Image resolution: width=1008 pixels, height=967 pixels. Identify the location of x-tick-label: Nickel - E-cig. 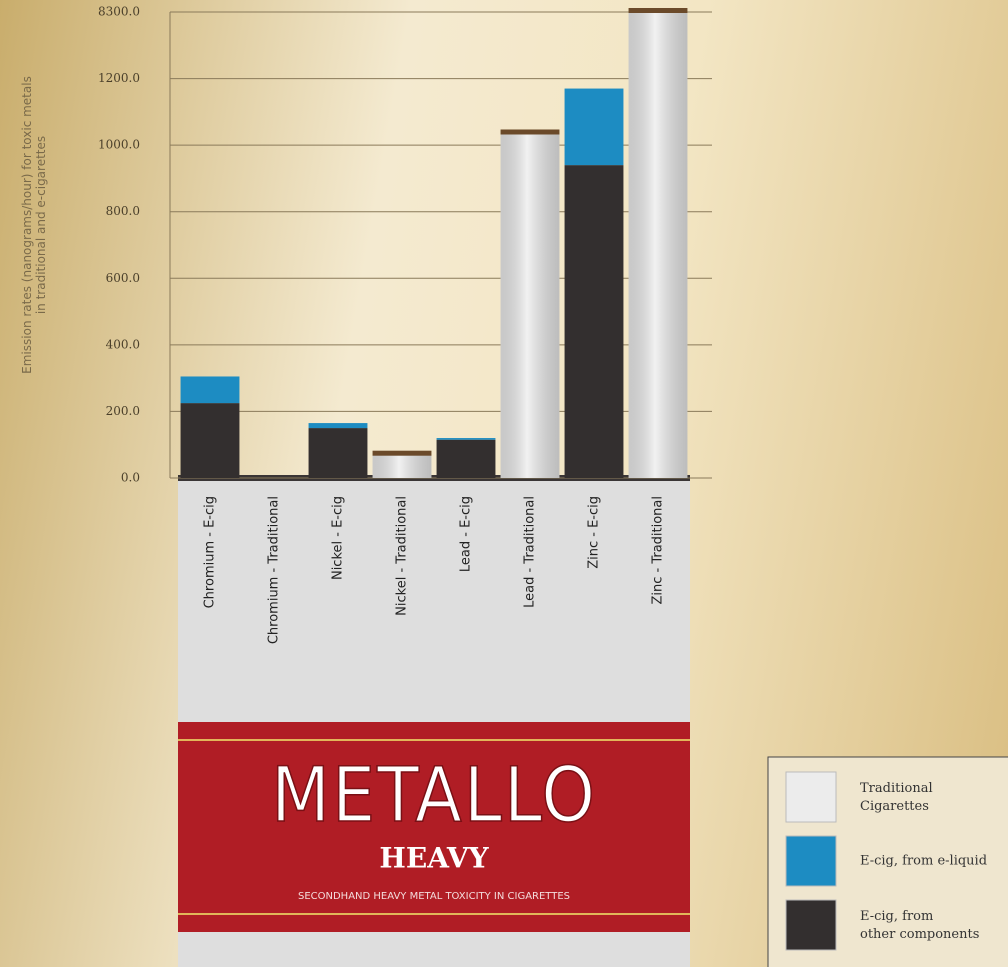
(338, 538).